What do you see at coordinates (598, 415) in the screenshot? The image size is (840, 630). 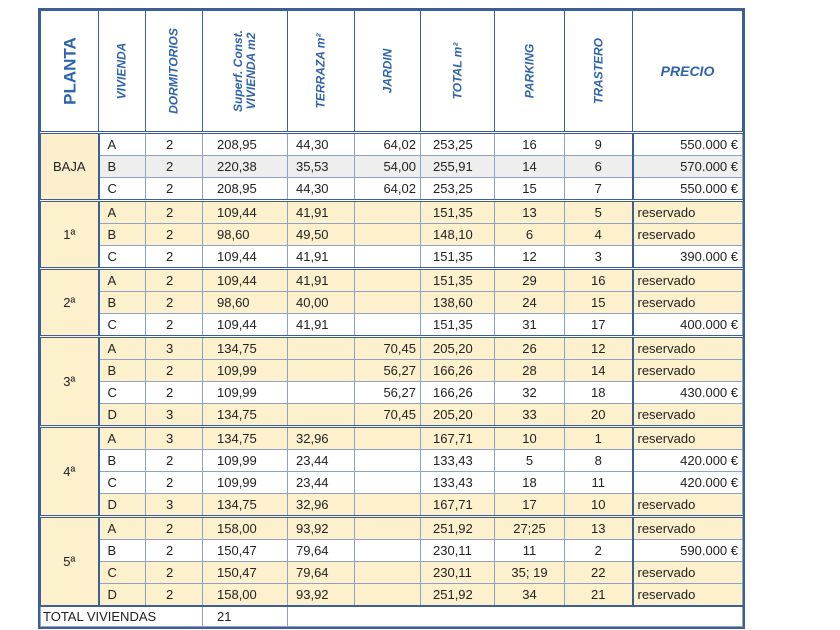 I see `trastero-cell: 20` at bounding box center [598, 415].